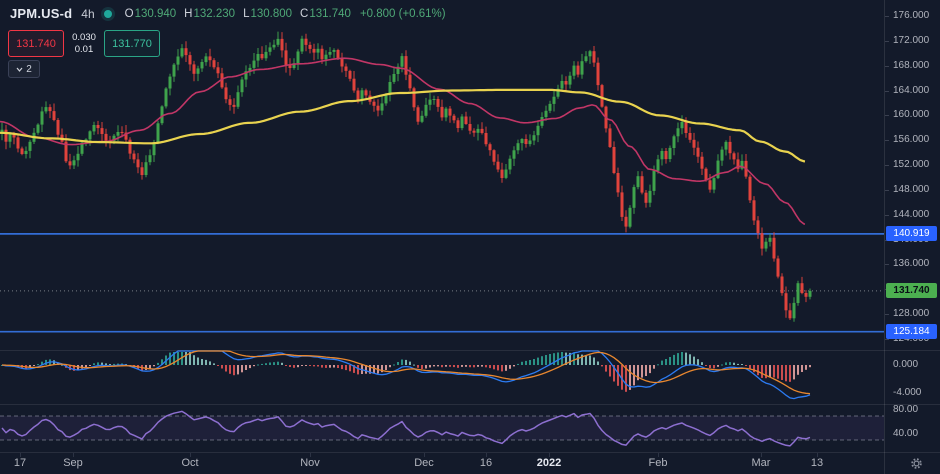 Image resolution: width=940 pixels, height=474 pixels. Describe the element at coordinates (911, 331) in the screenshot. I see `level-price-label: 125.184` at that location.